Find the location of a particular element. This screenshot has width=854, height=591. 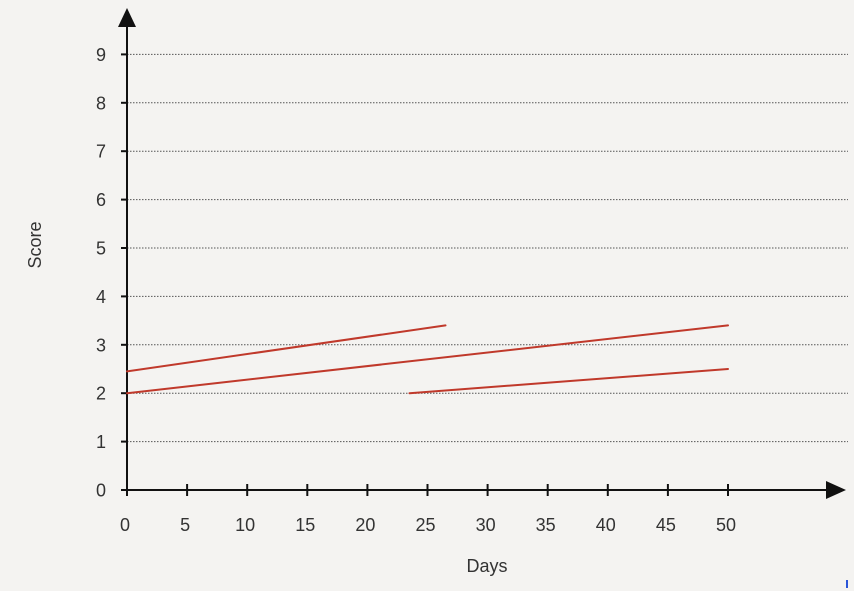

x-axis-title: Days is located at coordinates (486, 566).